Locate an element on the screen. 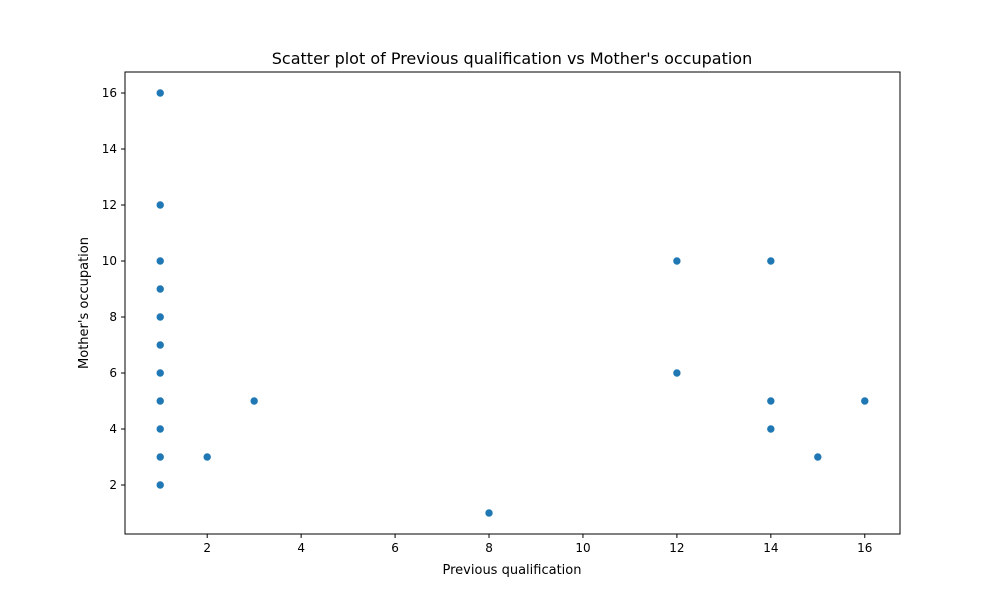 Image resolution: width=1000 pixels, height=600 pixels. y-tick-label: 16 is located at coordinates (109, 93).